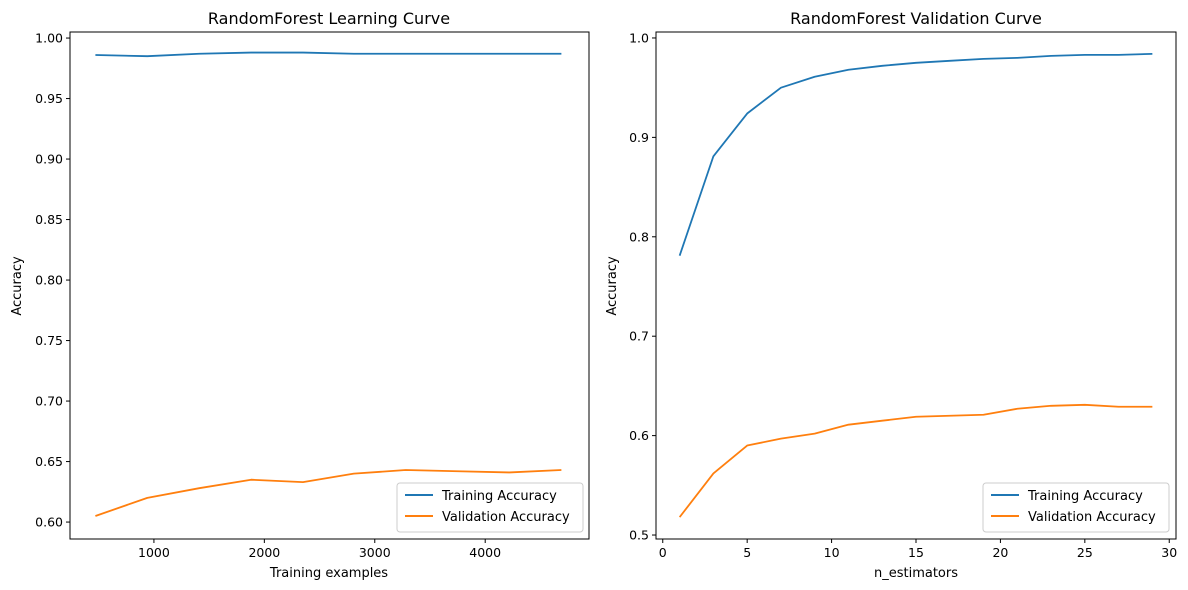 The image size is (1188, 590). I want to click on x-tick-label: 0, so click(663, 552).